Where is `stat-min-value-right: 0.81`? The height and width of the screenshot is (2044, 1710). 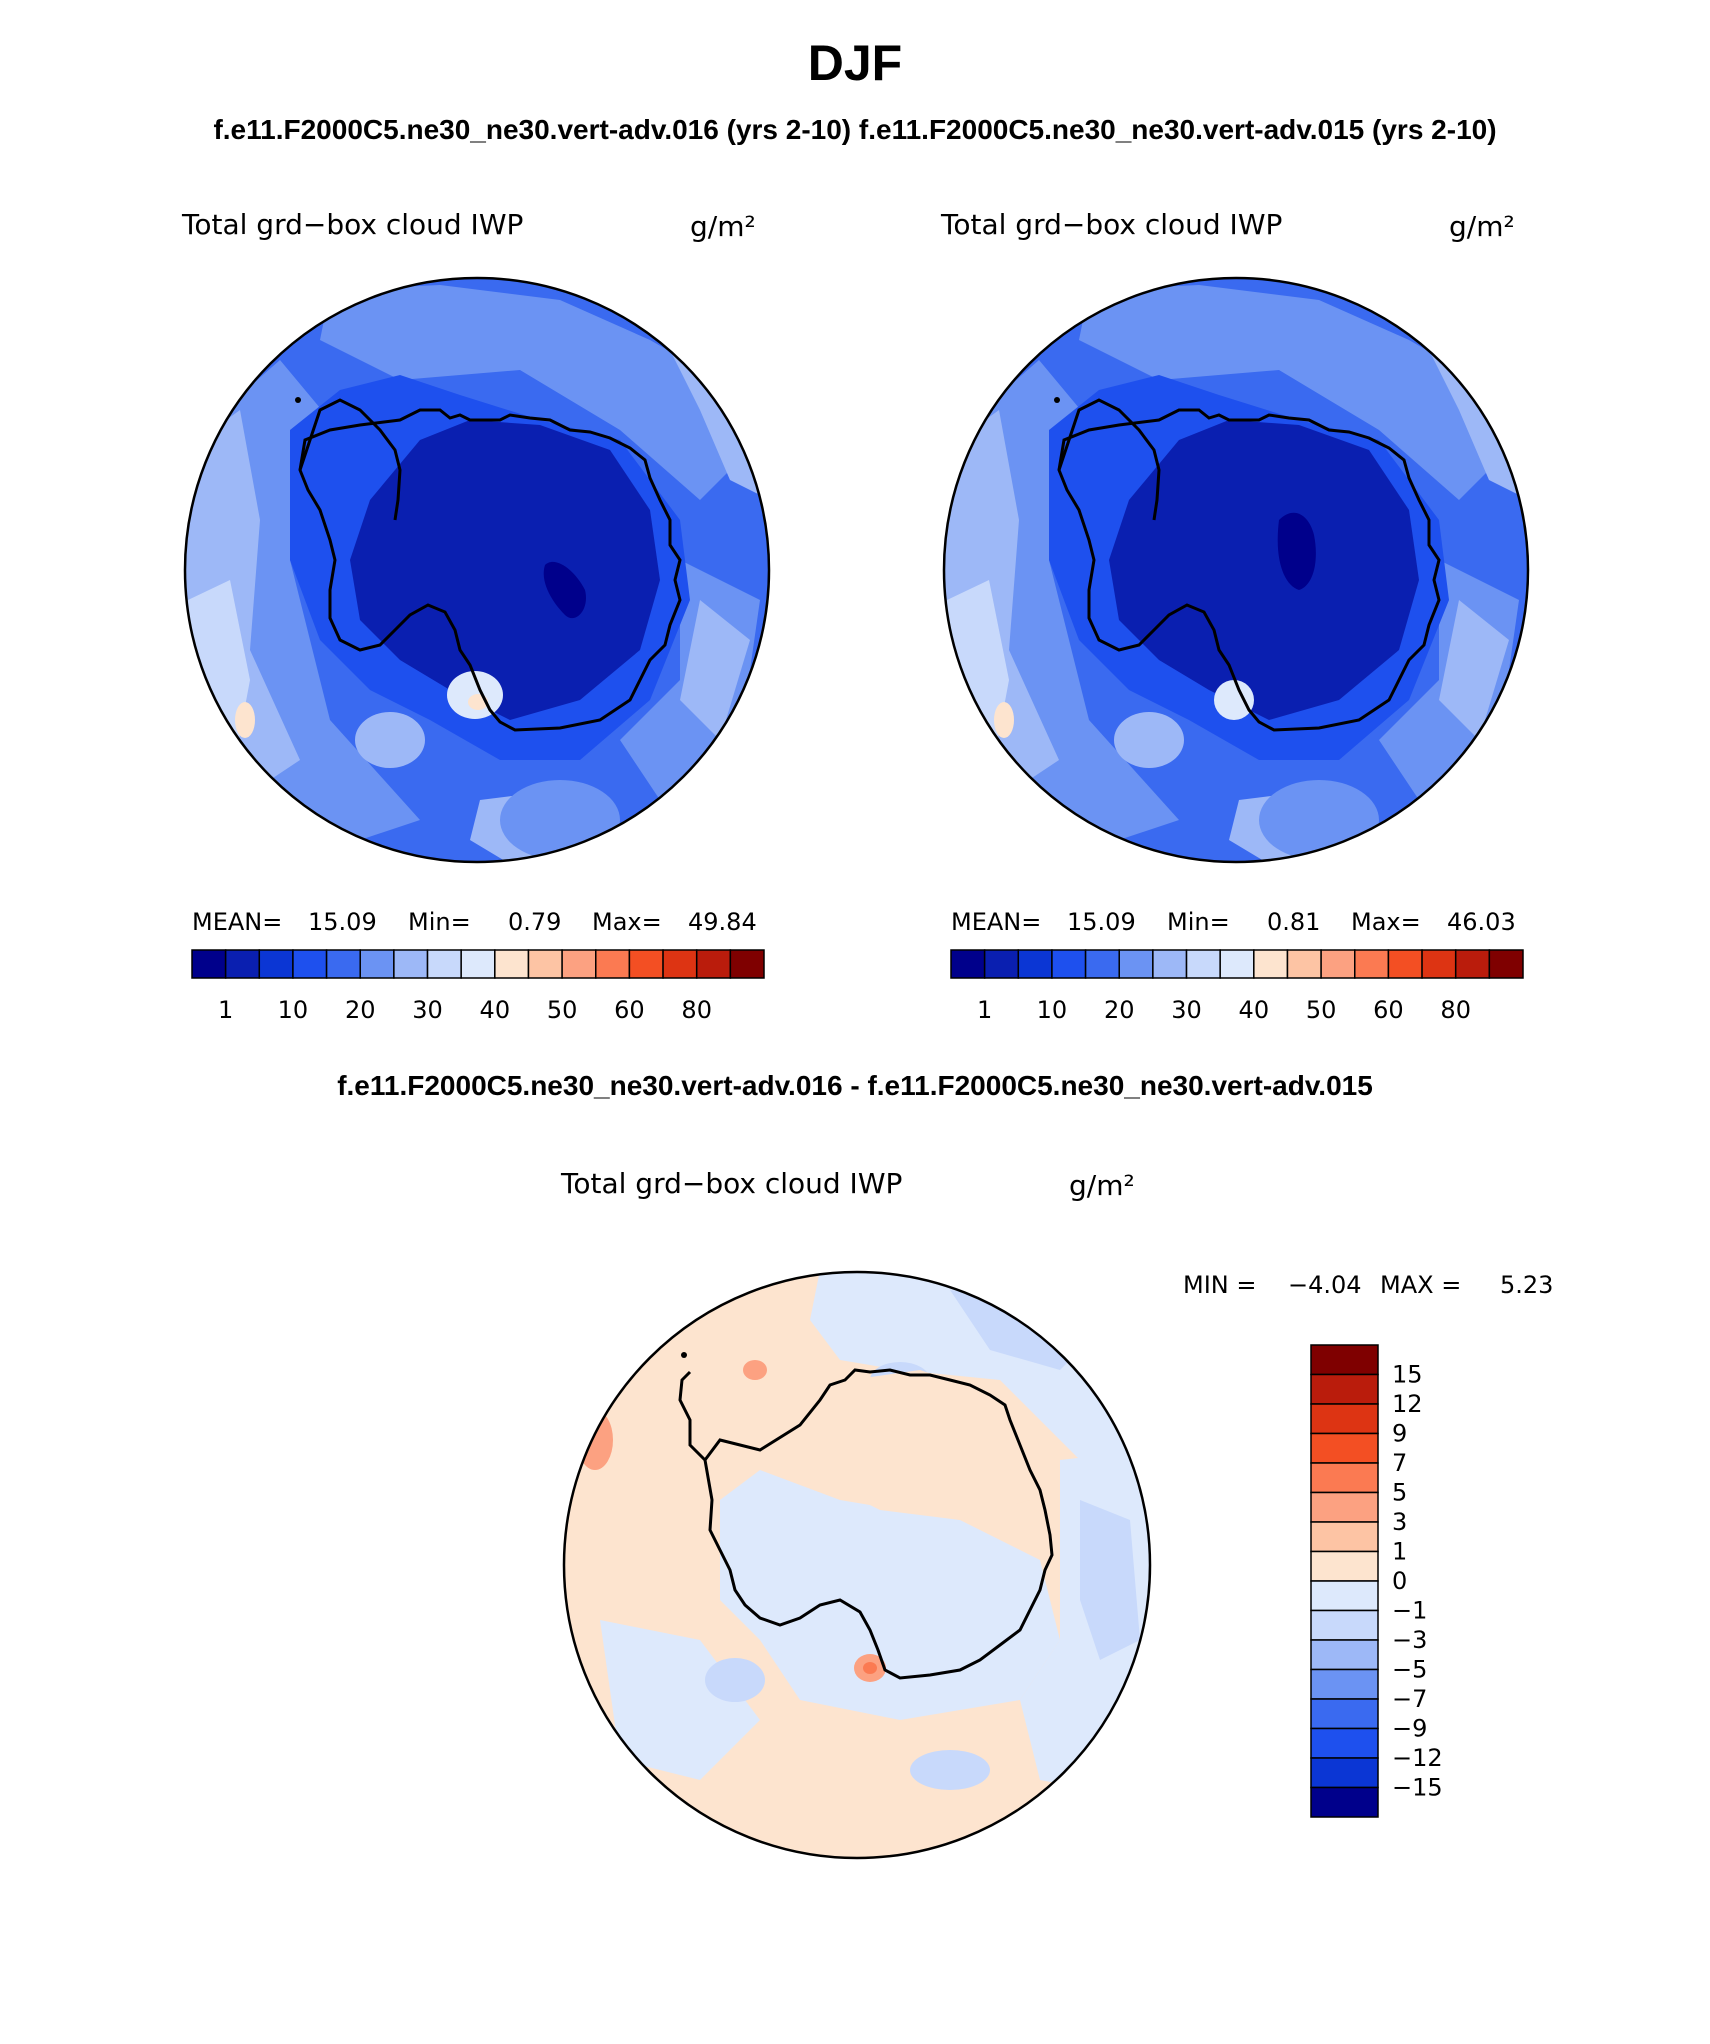 stat-min-value-right: 0.81 is located at coordinates (1293, 922).